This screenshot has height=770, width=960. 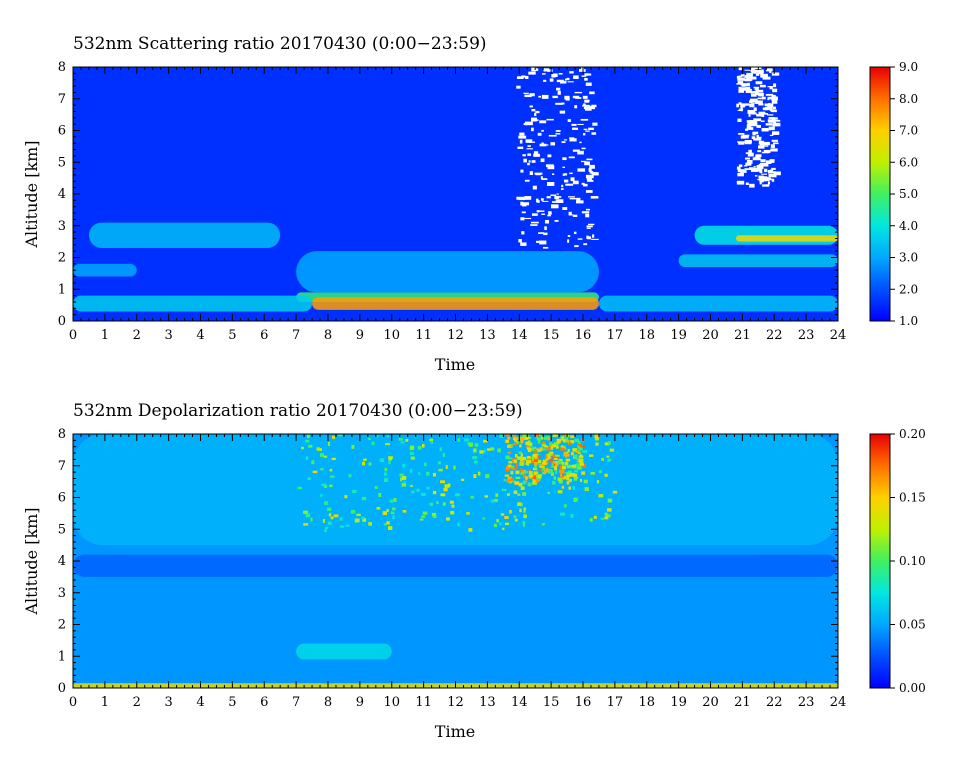 I want to click on colorbar, so click(x=880, y=561).